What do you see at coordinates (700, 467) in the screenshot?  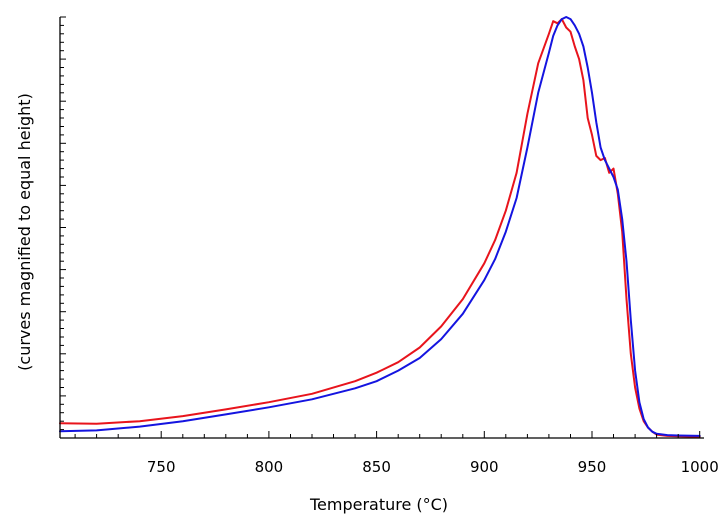 I see `x-tick-label: 1000` at bounding box center [700, 467].